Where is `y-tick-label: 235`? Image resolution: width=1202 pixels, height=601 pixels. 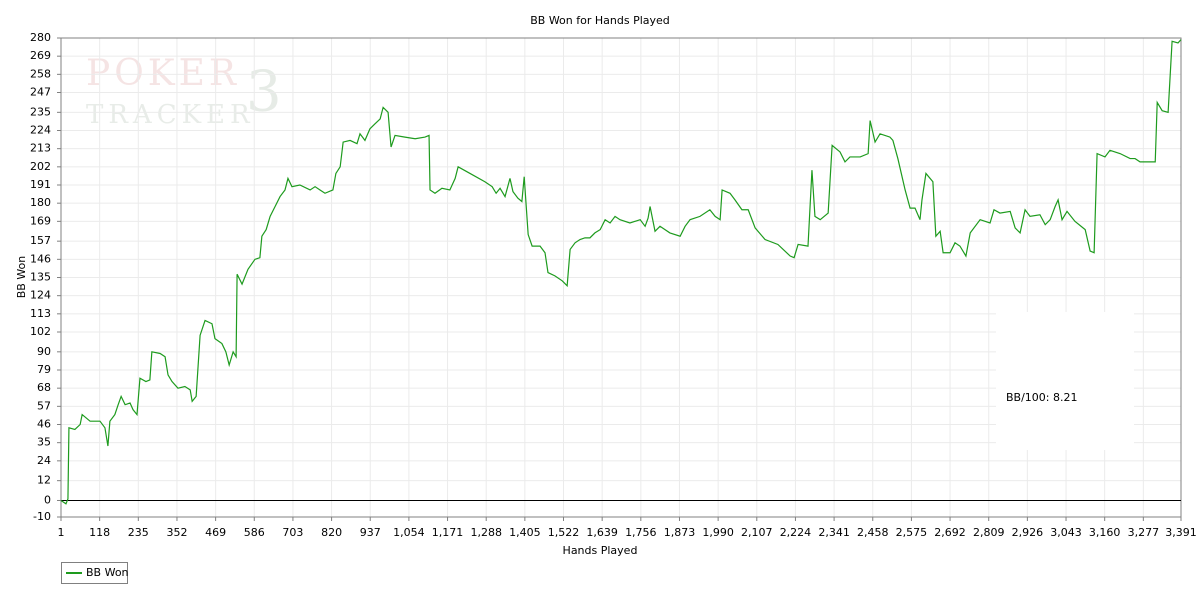 y-tick-label: 235 is located at coordinates (40, 111).